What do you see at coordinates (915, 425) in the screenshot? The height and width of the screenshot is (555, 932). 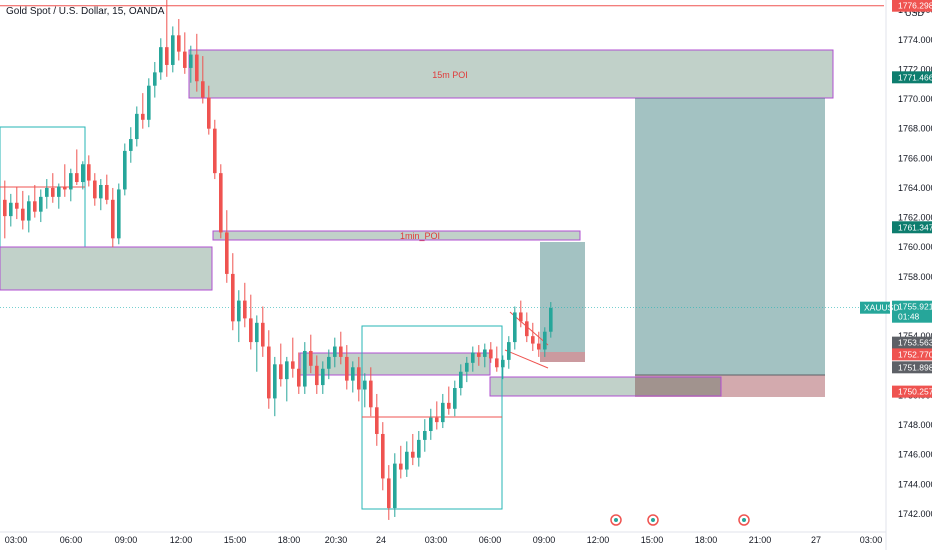 I see `price-tick-label: 1748.000` at bounding box center [915, 425].